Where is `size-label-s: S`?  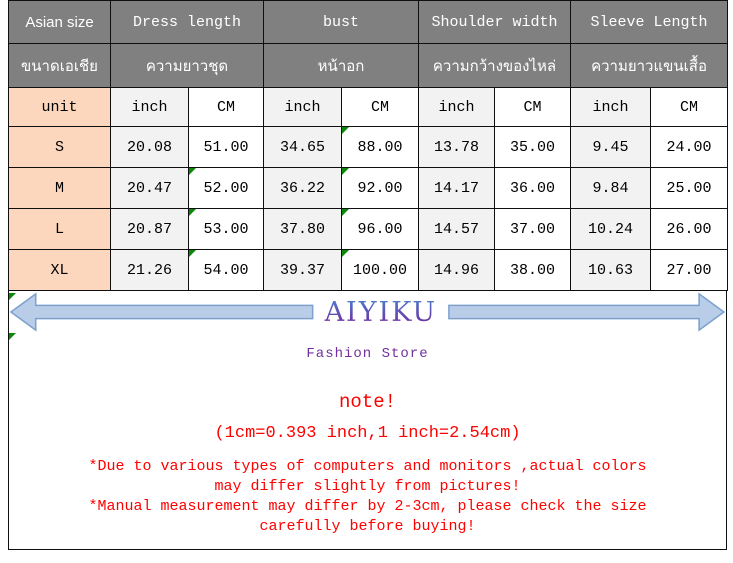 size-label-s: S is located at coordinates (59, 147).